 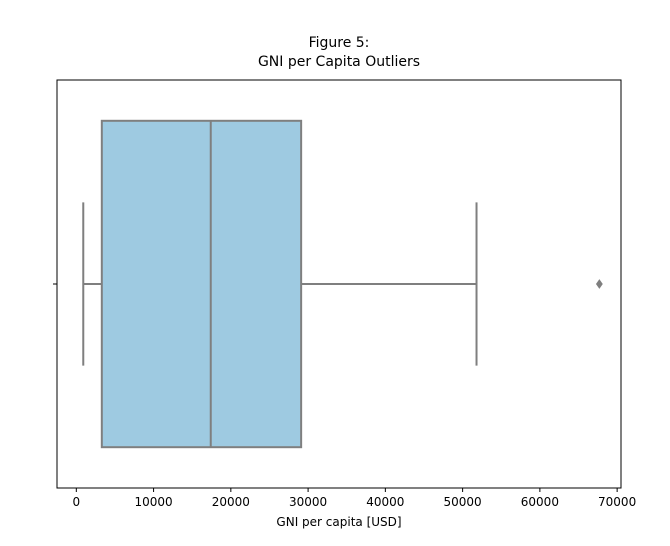 What do you see at coordinates (231, 502) in the screenshot?
I see `x-tick-label: 20000` at bounding box center [231, 502].